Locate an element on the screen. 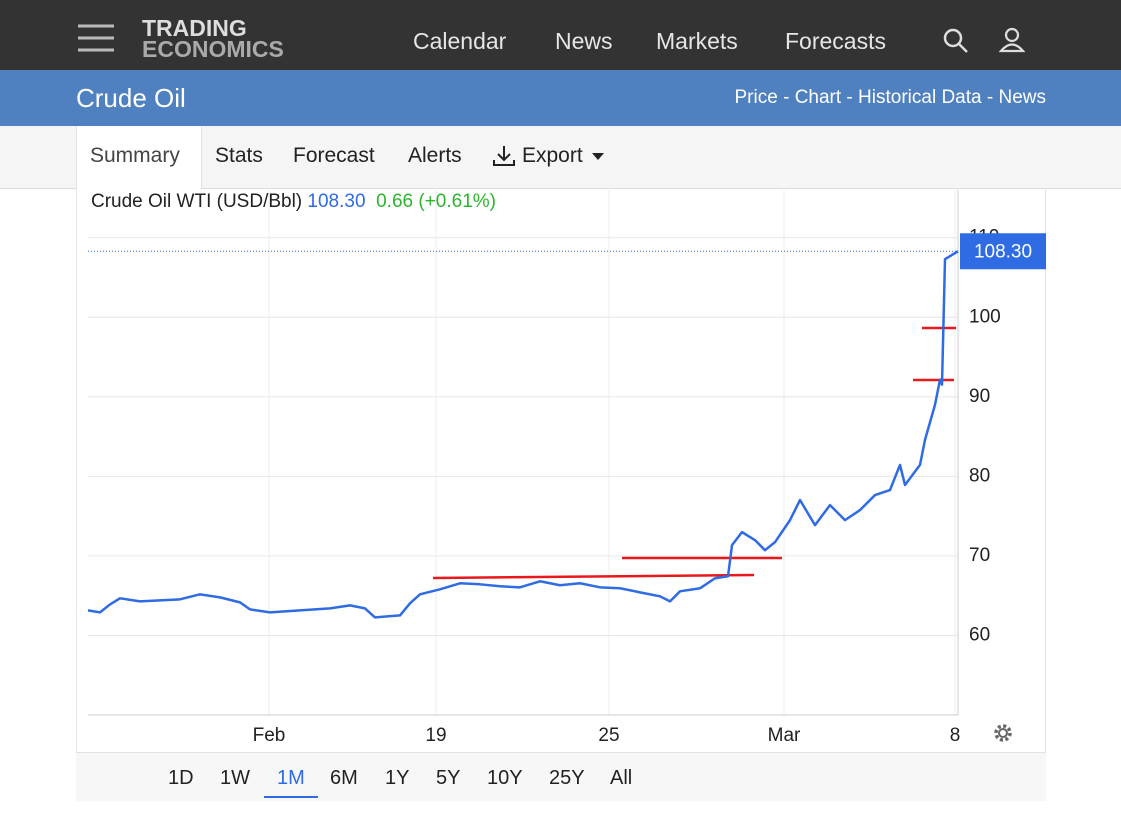  banner-link: Price is located at coordinates (756, 97).